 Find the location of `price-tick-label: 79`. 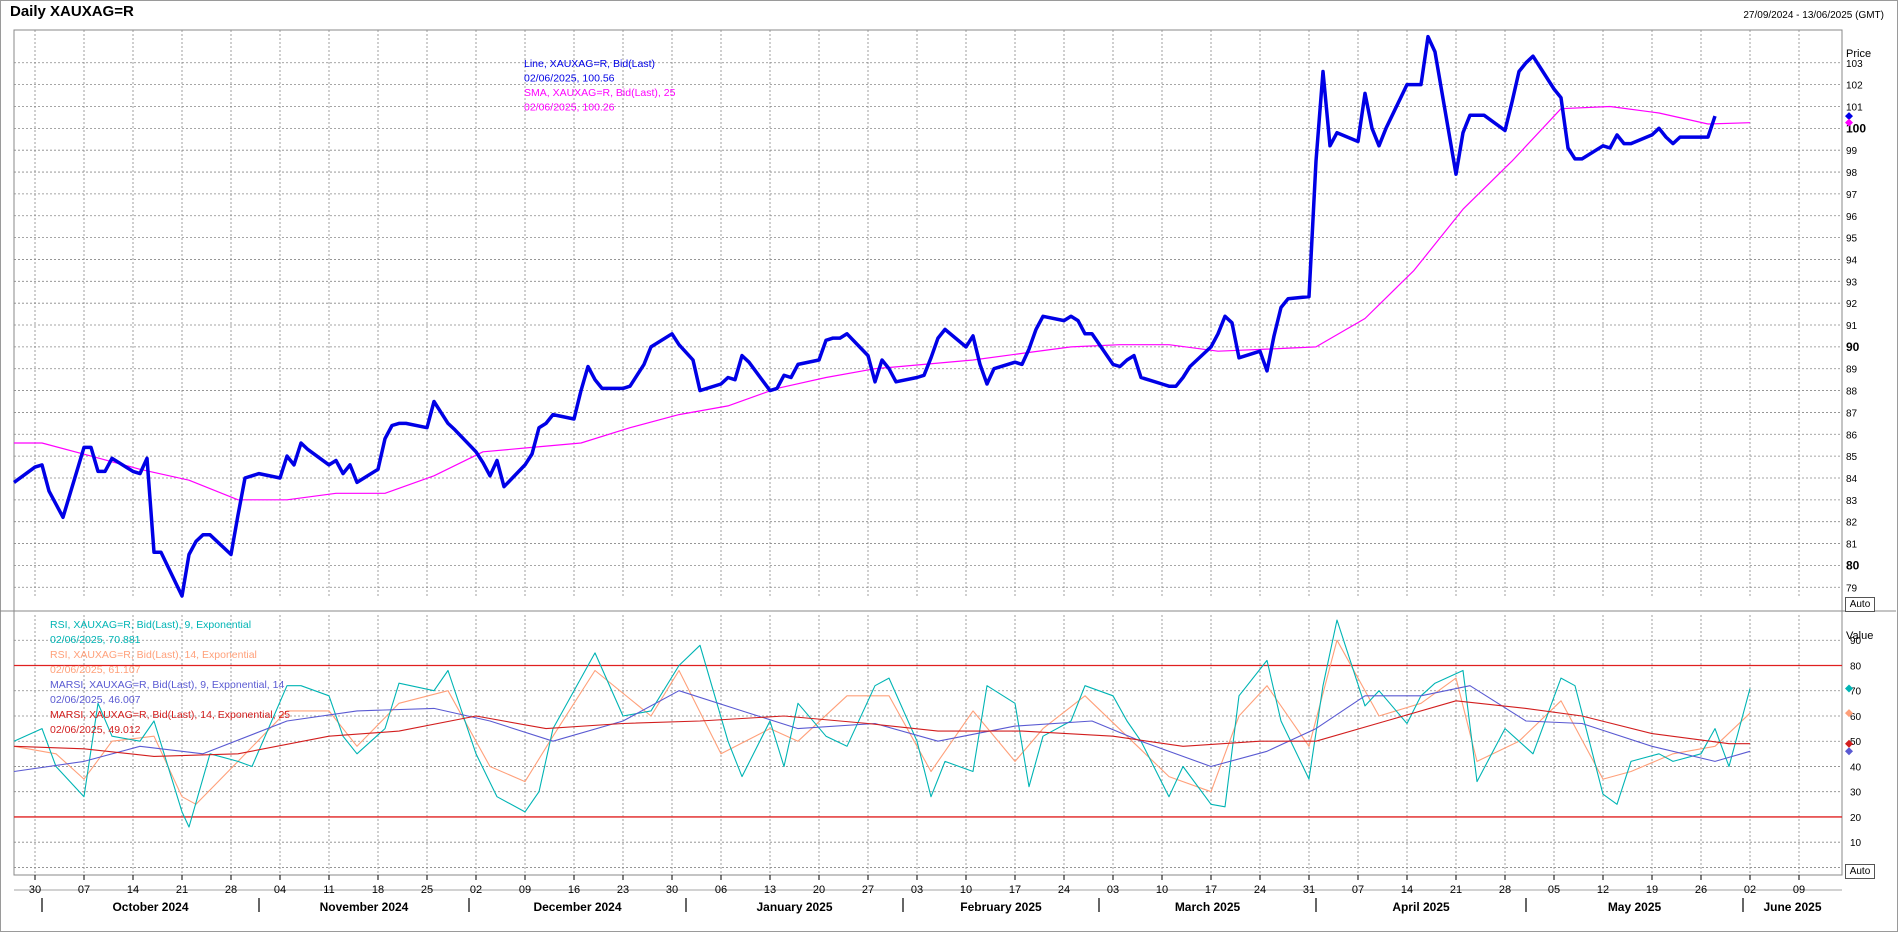

price-tick-label: 79 is located at coordinates (1852, 588).